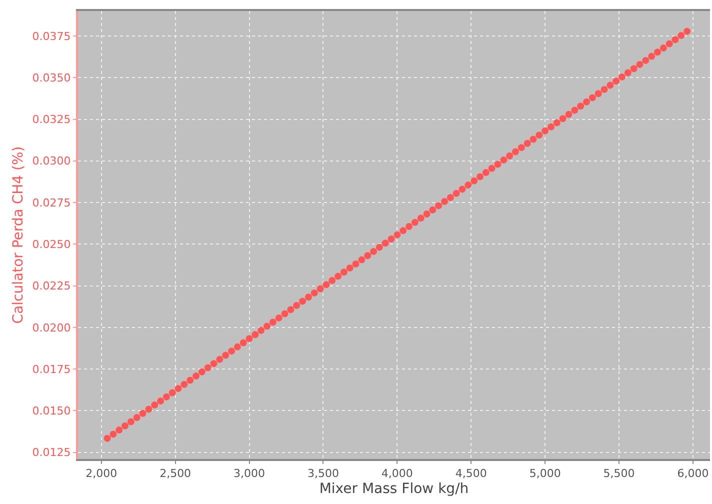 The image size is (712, 504). I want to click on y-tick-label: 0.0300, so click(51, 161).